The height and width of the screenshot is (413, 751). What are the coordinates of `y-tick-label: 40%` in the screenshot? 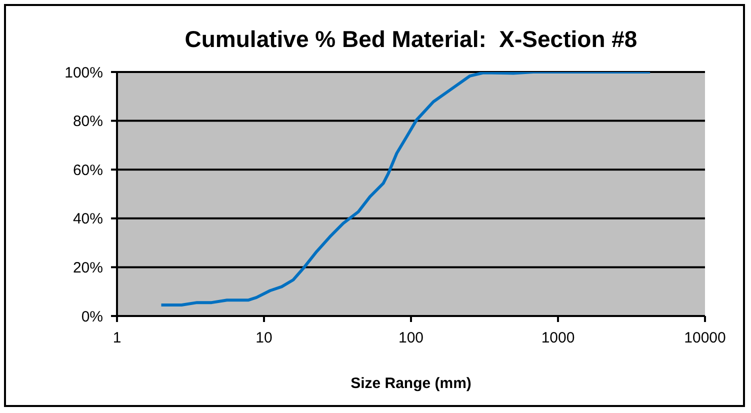 It's located at (87, 219).